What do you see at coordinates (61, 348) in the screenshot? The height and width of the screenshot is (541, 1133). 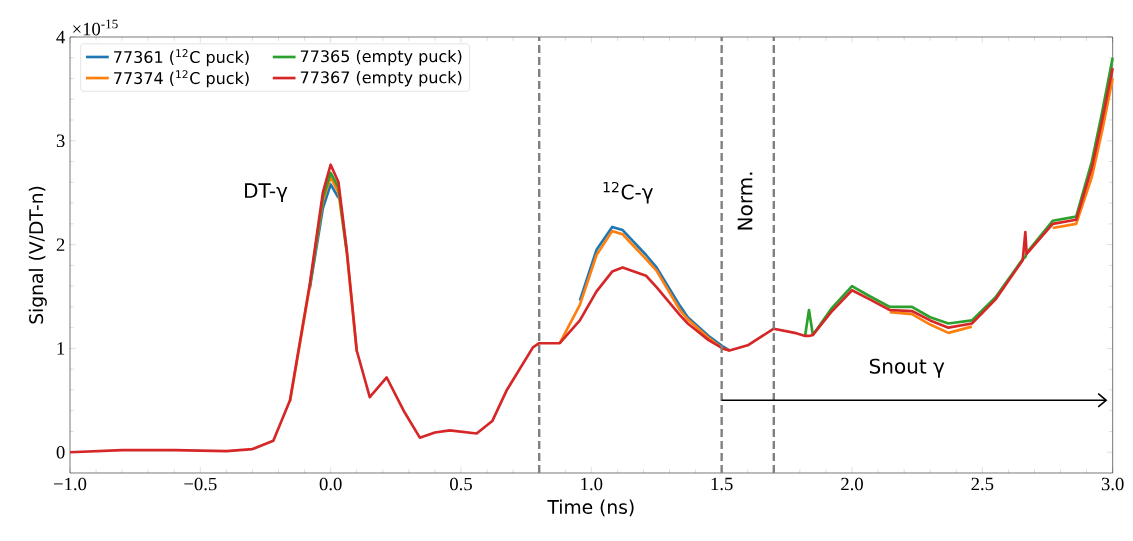 I see `y-tick-label: 1` at bounding box center [61, 348].